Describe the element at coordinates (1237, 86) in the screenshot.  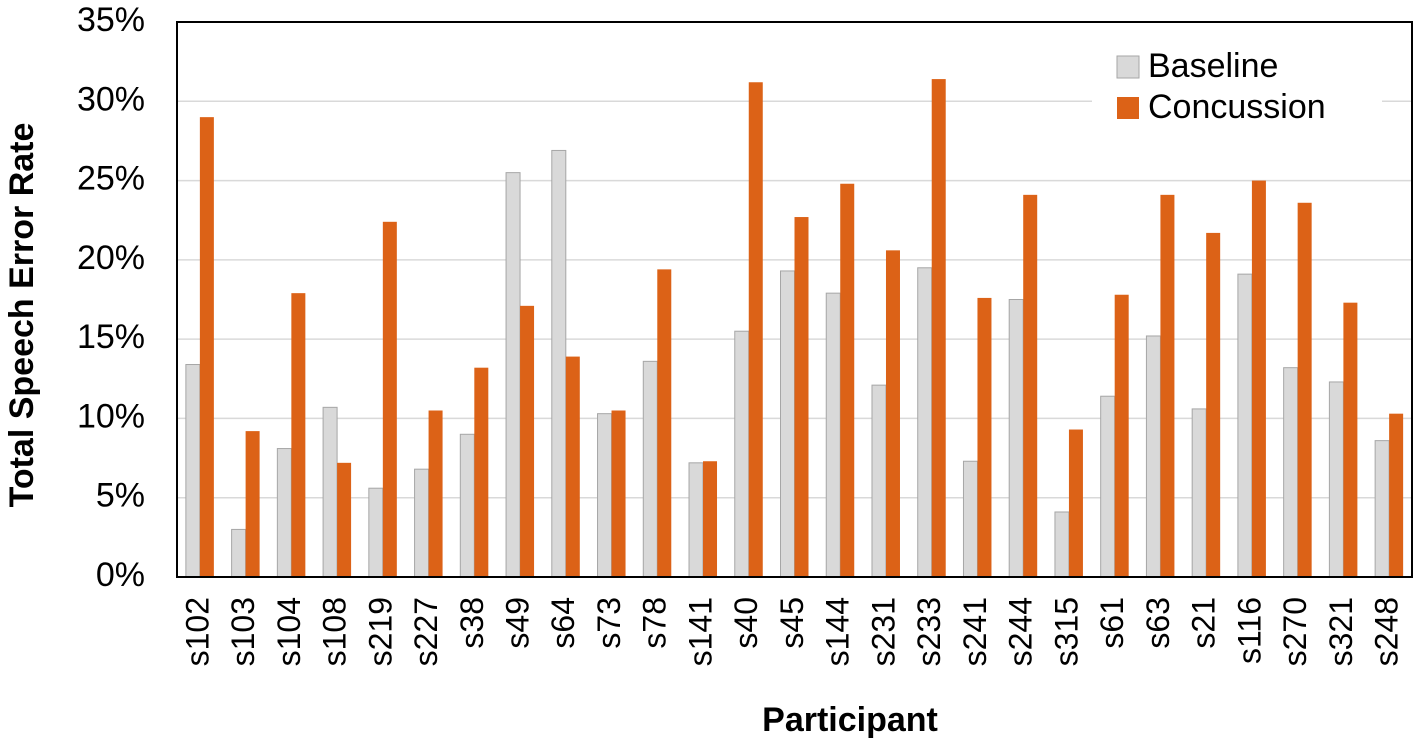
I see `legend-box` at that location.